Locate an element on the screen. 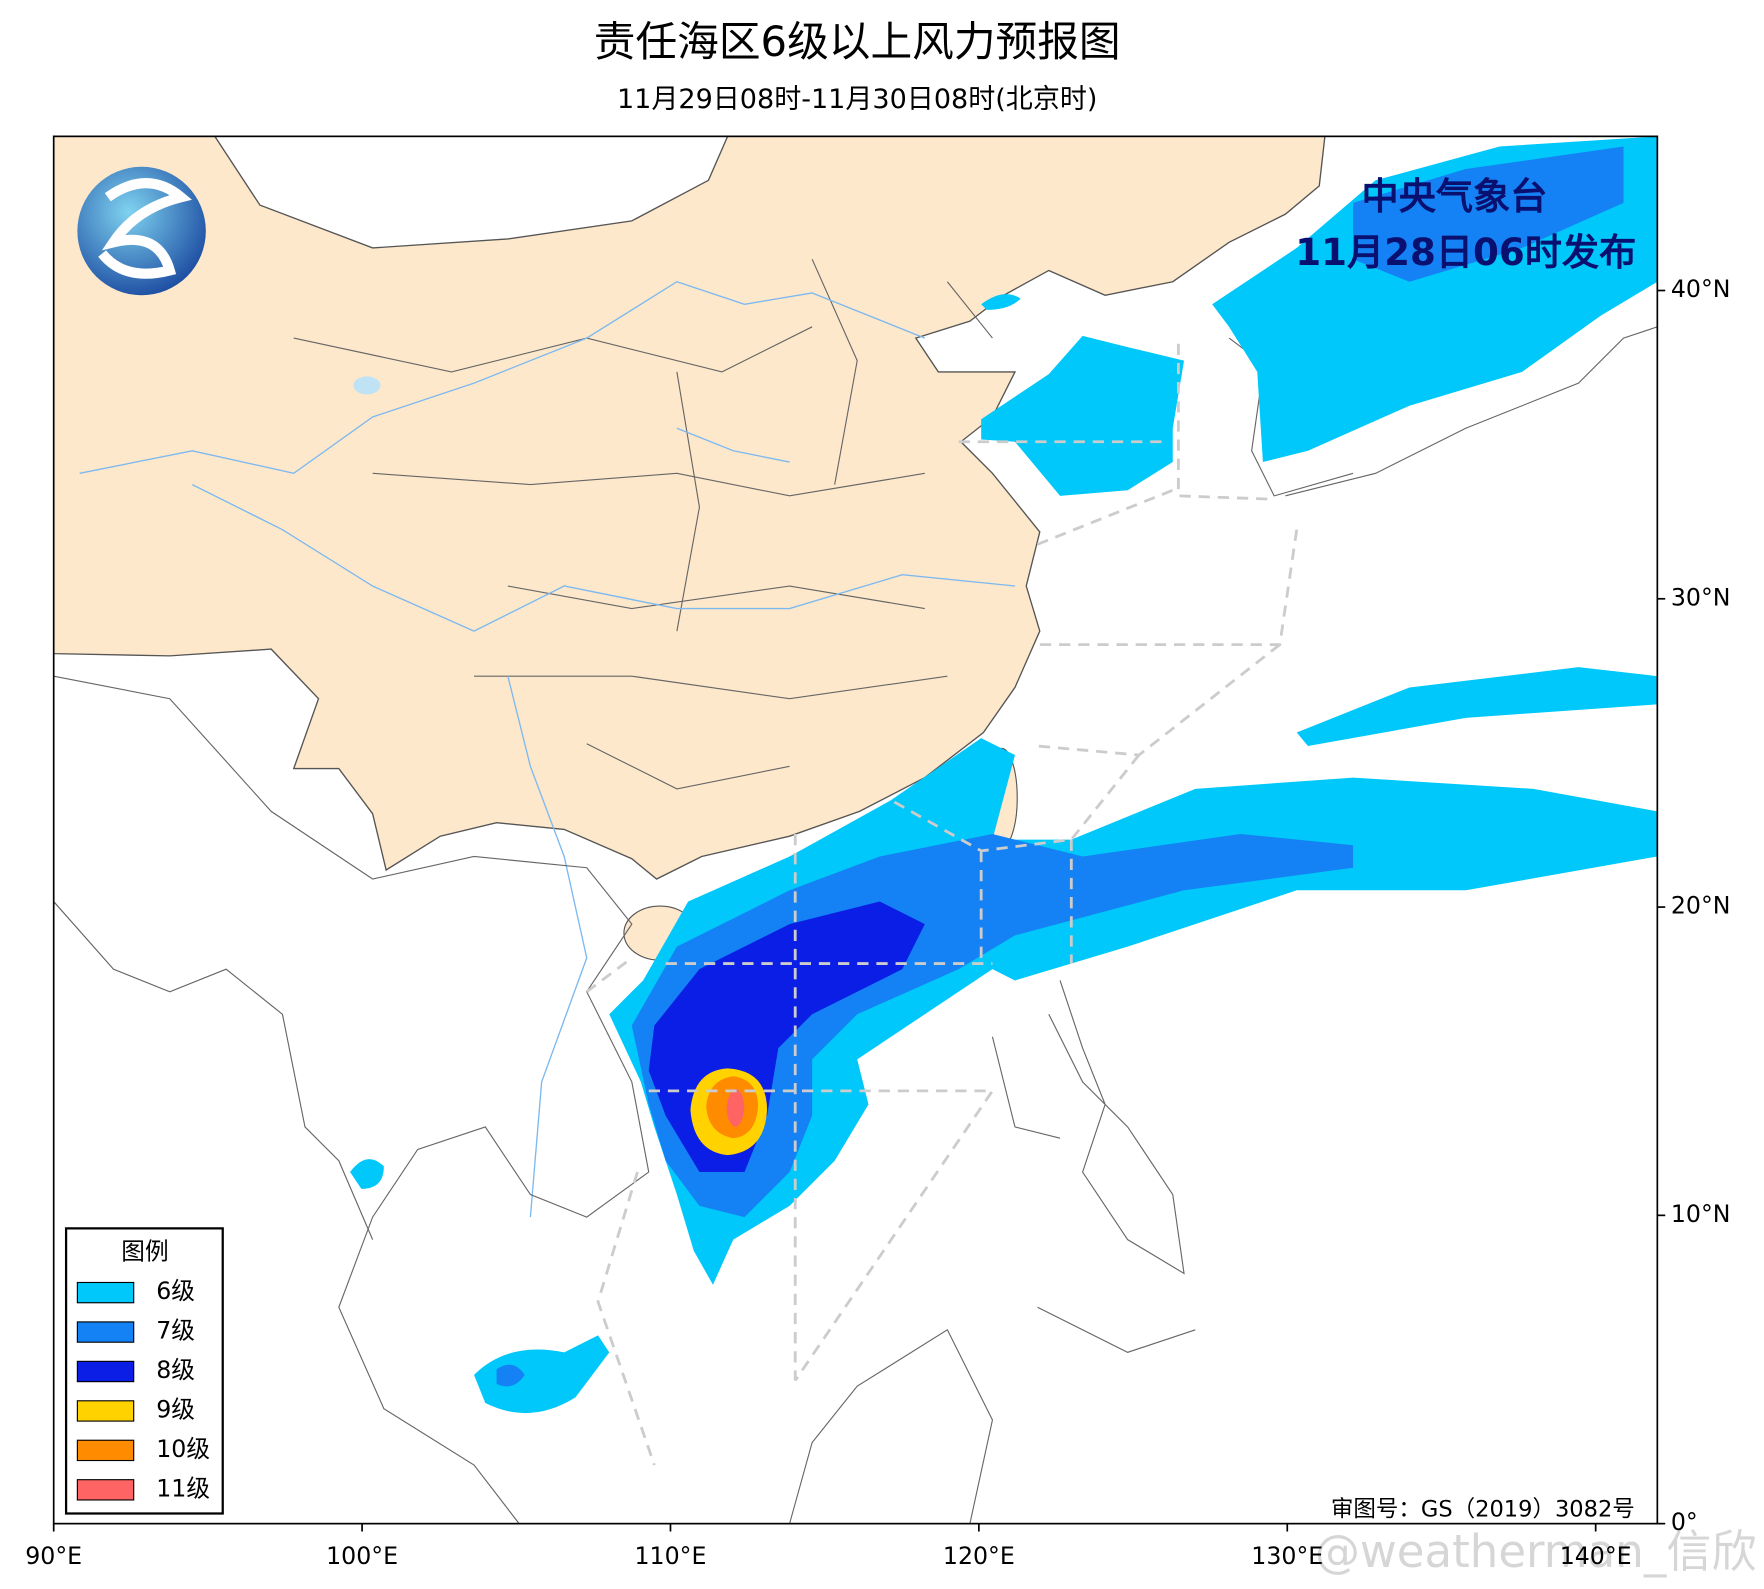  x-tick-label: 110°E is located at coordinates (671, 1556).